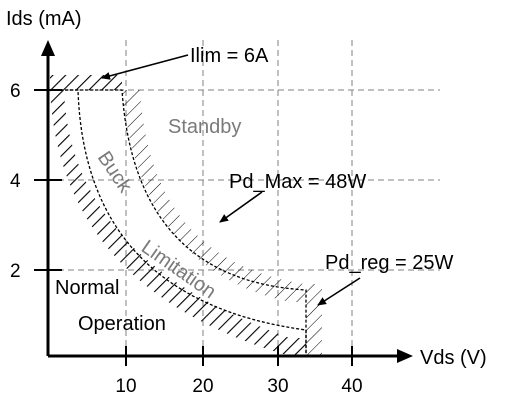 The image size is (513, 406). Describe the element at coordinates (44, 19) in the screenshot. I see `y-axis-label: Ids (mA)` at that location.